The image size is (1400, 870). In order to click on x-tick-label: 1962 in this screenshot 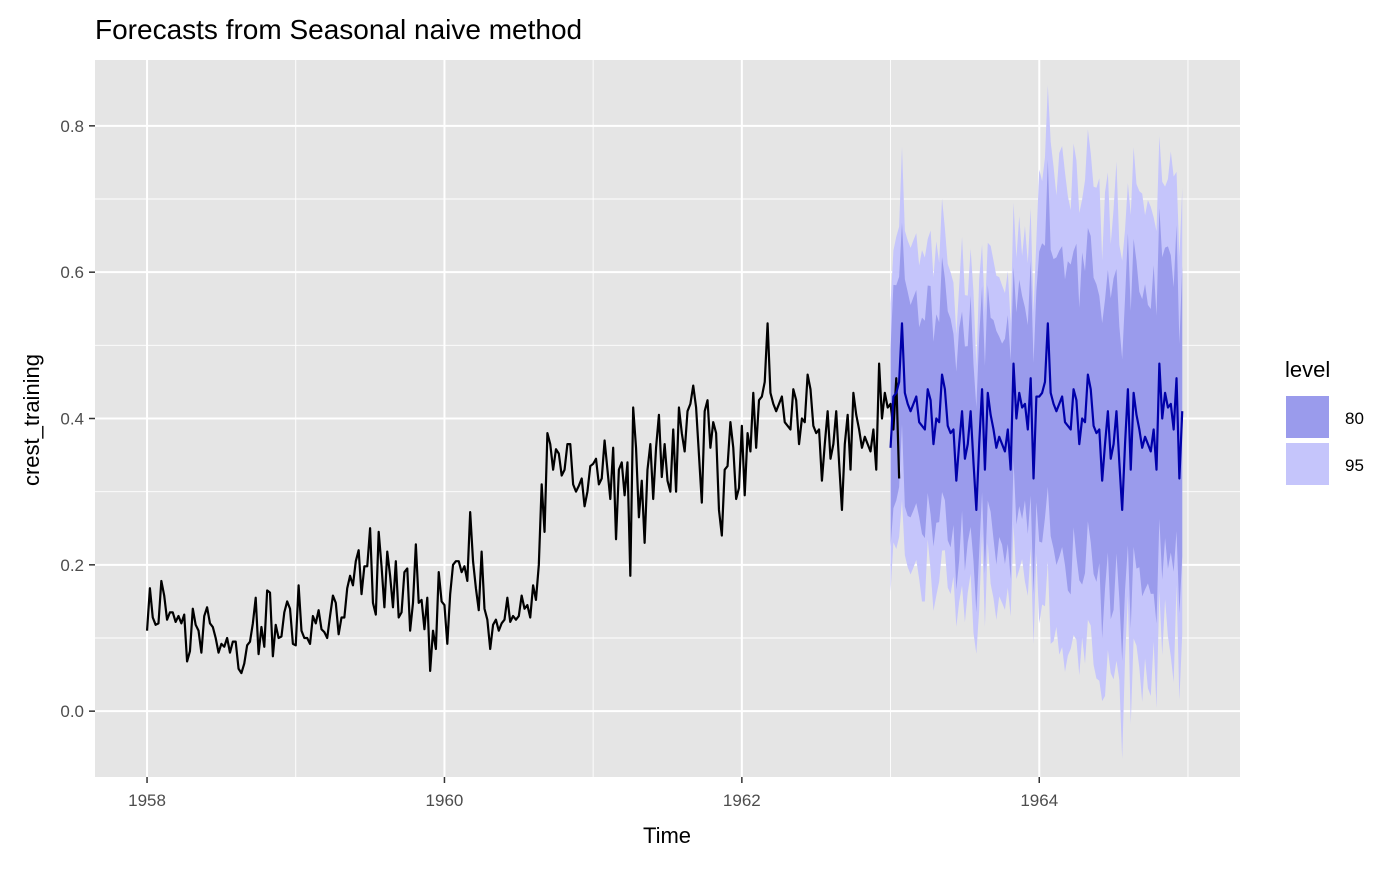, I will do `click(742, 800)`.